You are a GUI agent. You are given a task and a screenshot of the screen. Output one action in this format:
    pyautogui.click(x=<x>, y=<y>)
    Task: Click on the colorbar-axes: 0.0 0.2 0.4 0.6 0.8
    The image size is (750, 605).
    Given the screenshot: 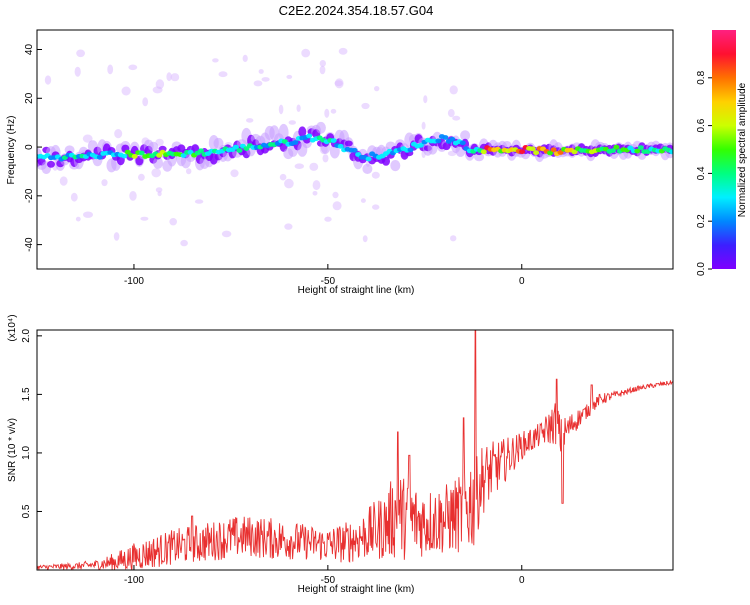 What is the action you would take?
    pyautogui.click(x=704, y=173)
    